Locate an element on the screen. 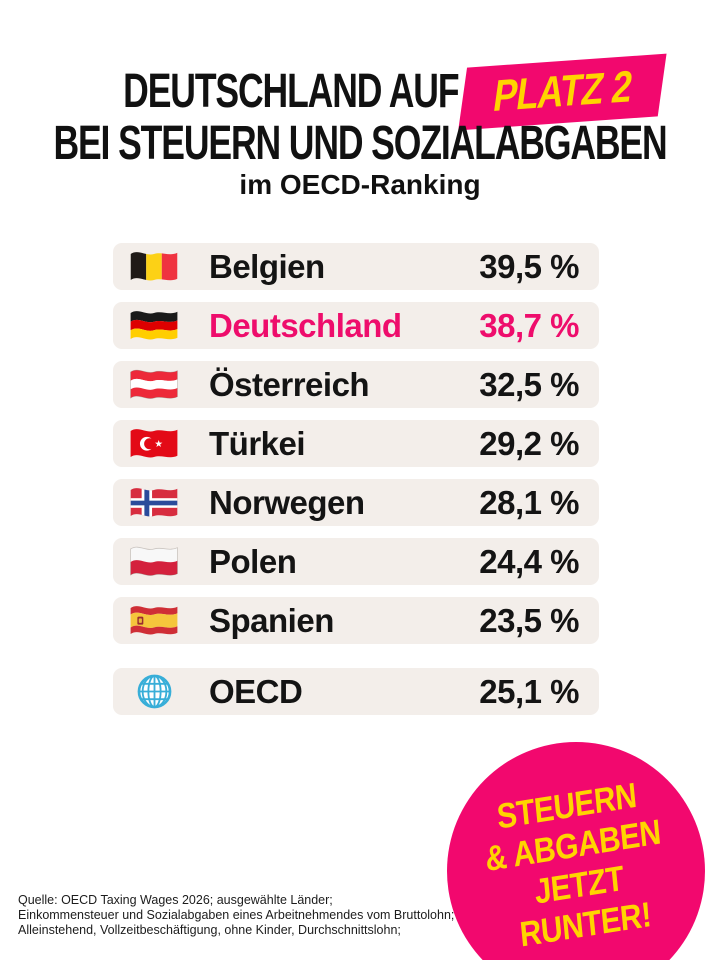  country-label: Polen is located at coordinates (253, 561).